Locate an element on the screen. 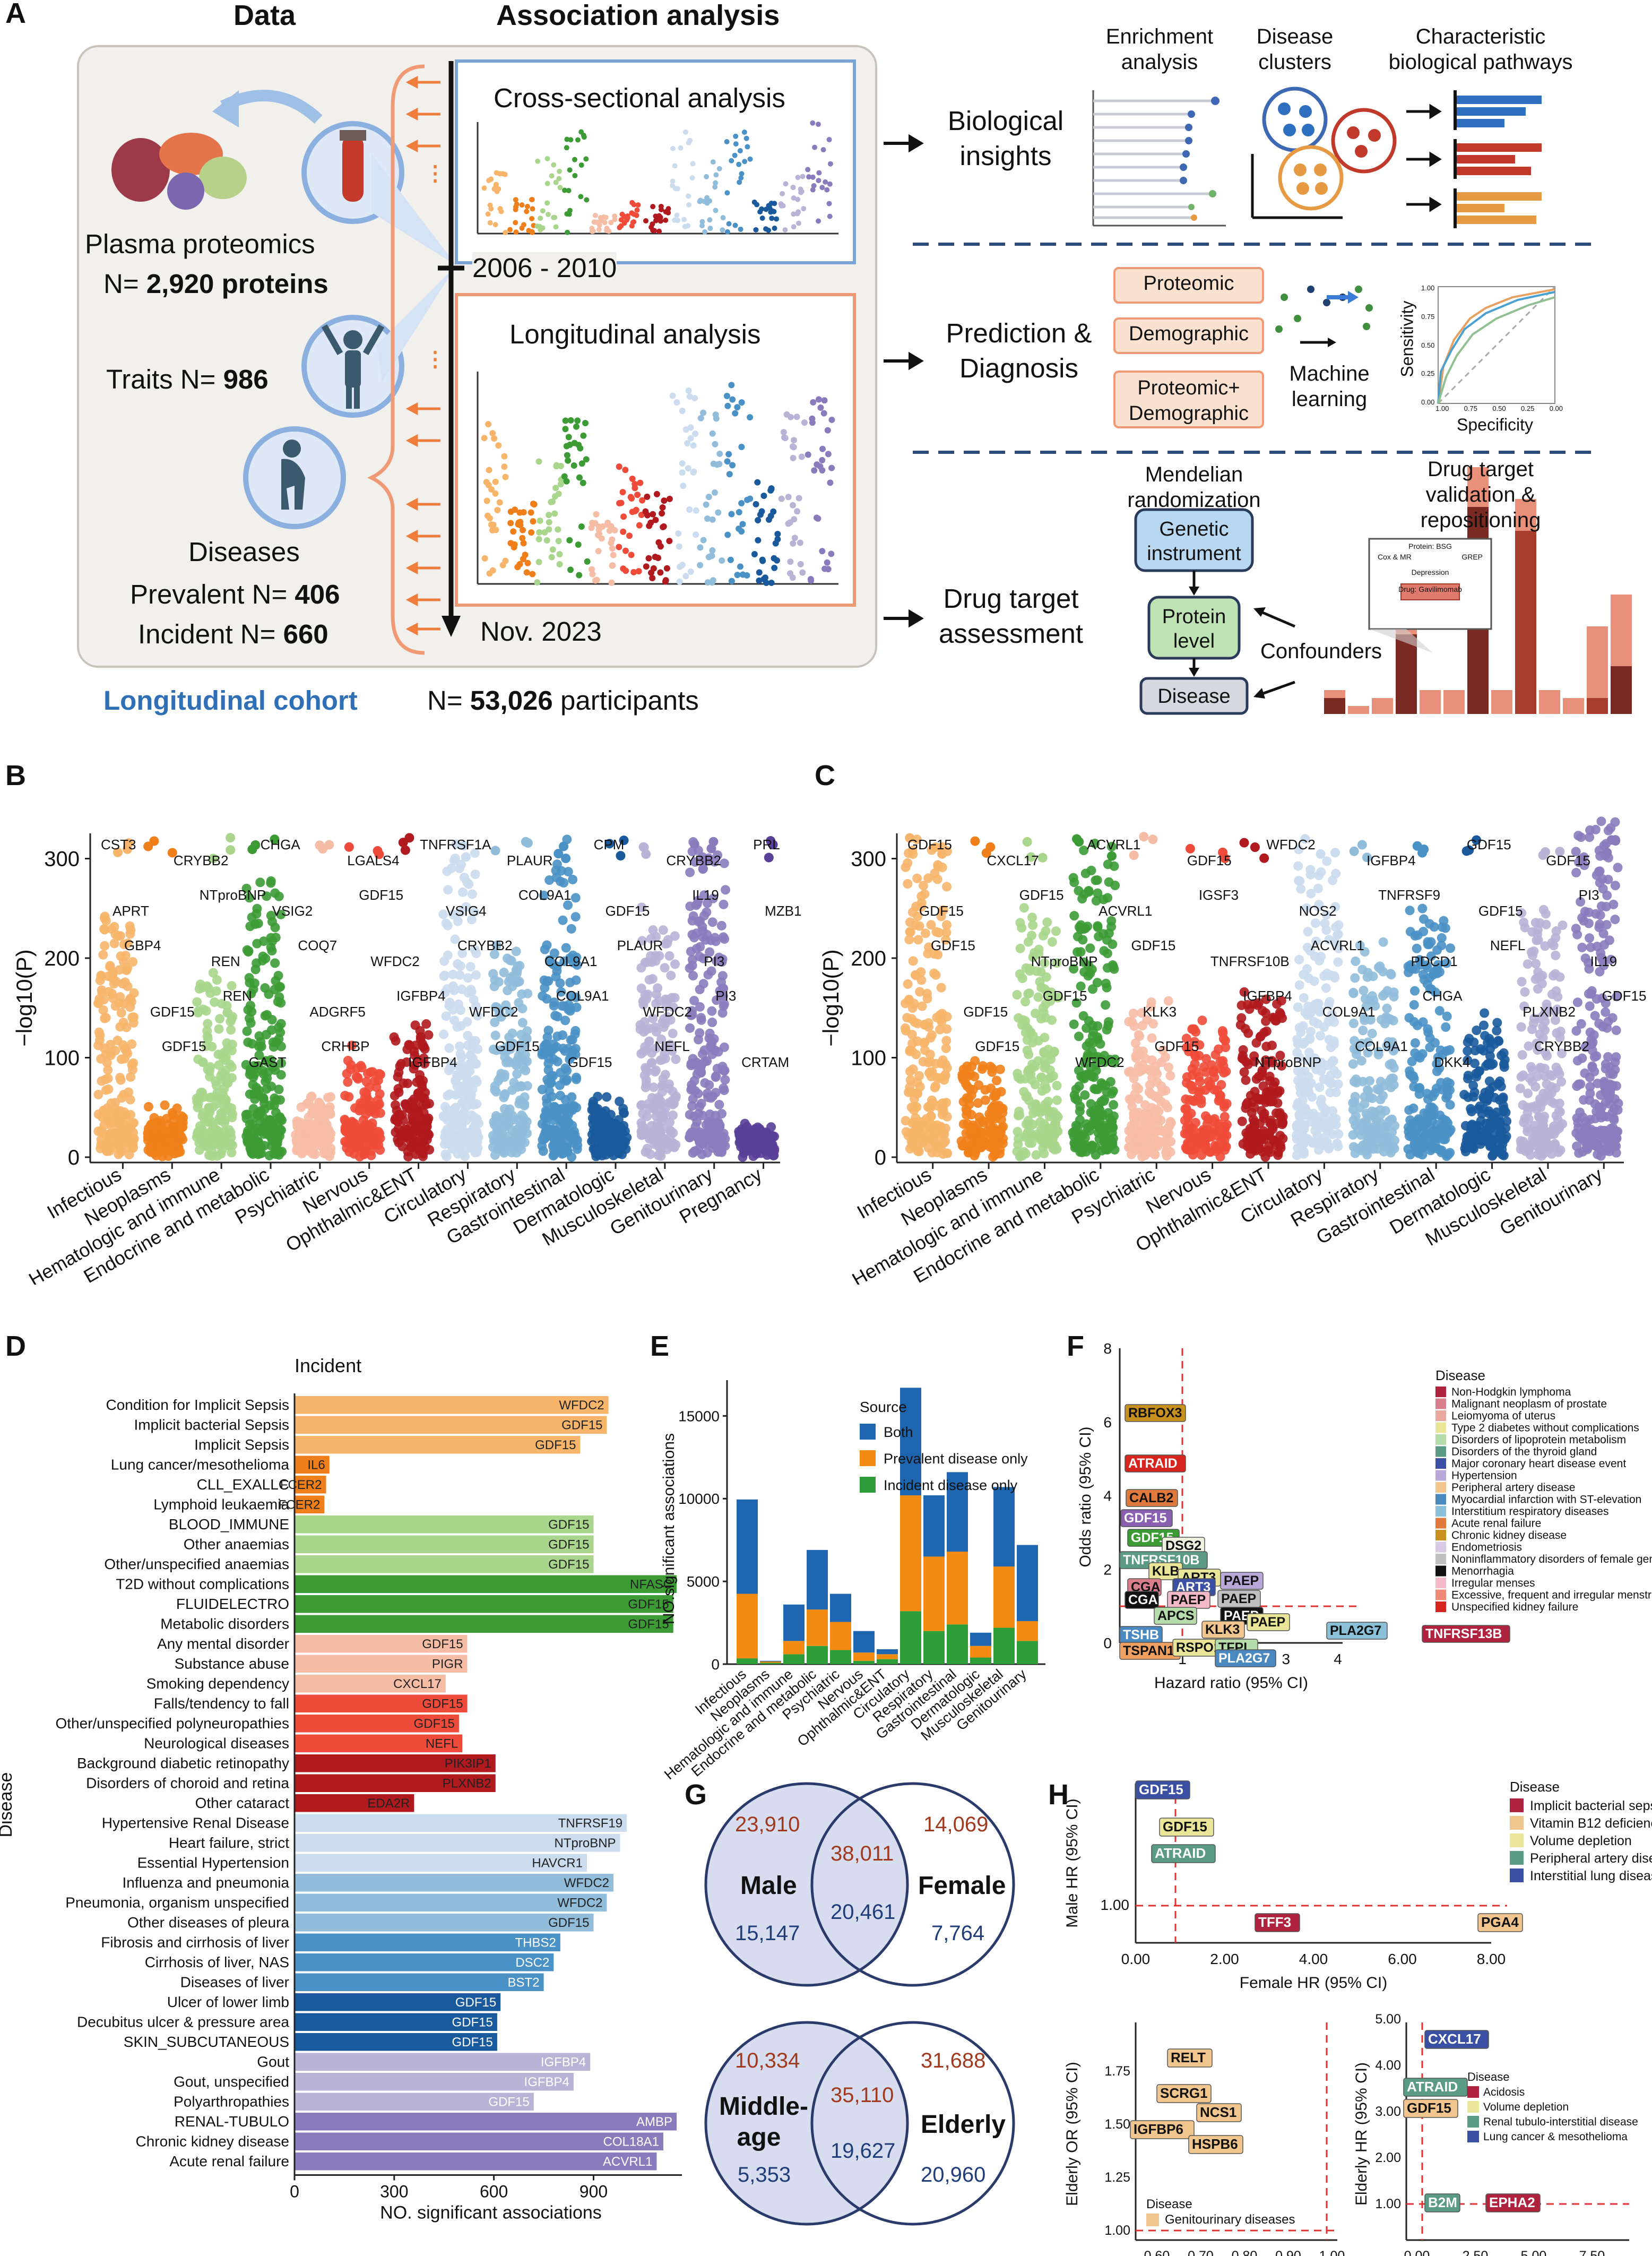 This screenshot has width=1652, height=2256. mr-box1-line1: Genetic is located at coordinates (1194, 529).